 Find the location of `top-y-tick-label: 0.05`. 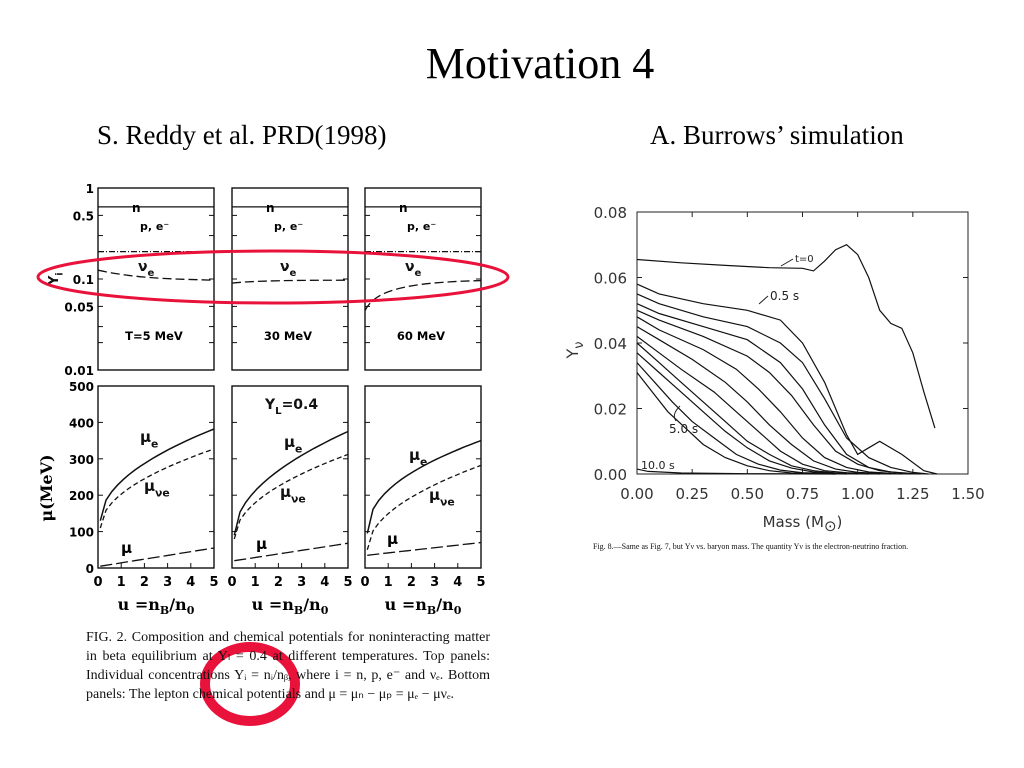

top-y-tick-label: 0.05 is located at coordinates (79, 307).